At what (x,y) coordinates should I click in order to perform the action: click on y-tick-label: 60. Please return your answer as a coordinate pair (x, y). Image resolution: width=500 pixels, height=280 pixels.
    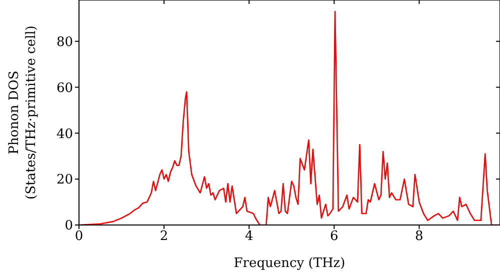
    Looking at the image, I should click on (64, 88).